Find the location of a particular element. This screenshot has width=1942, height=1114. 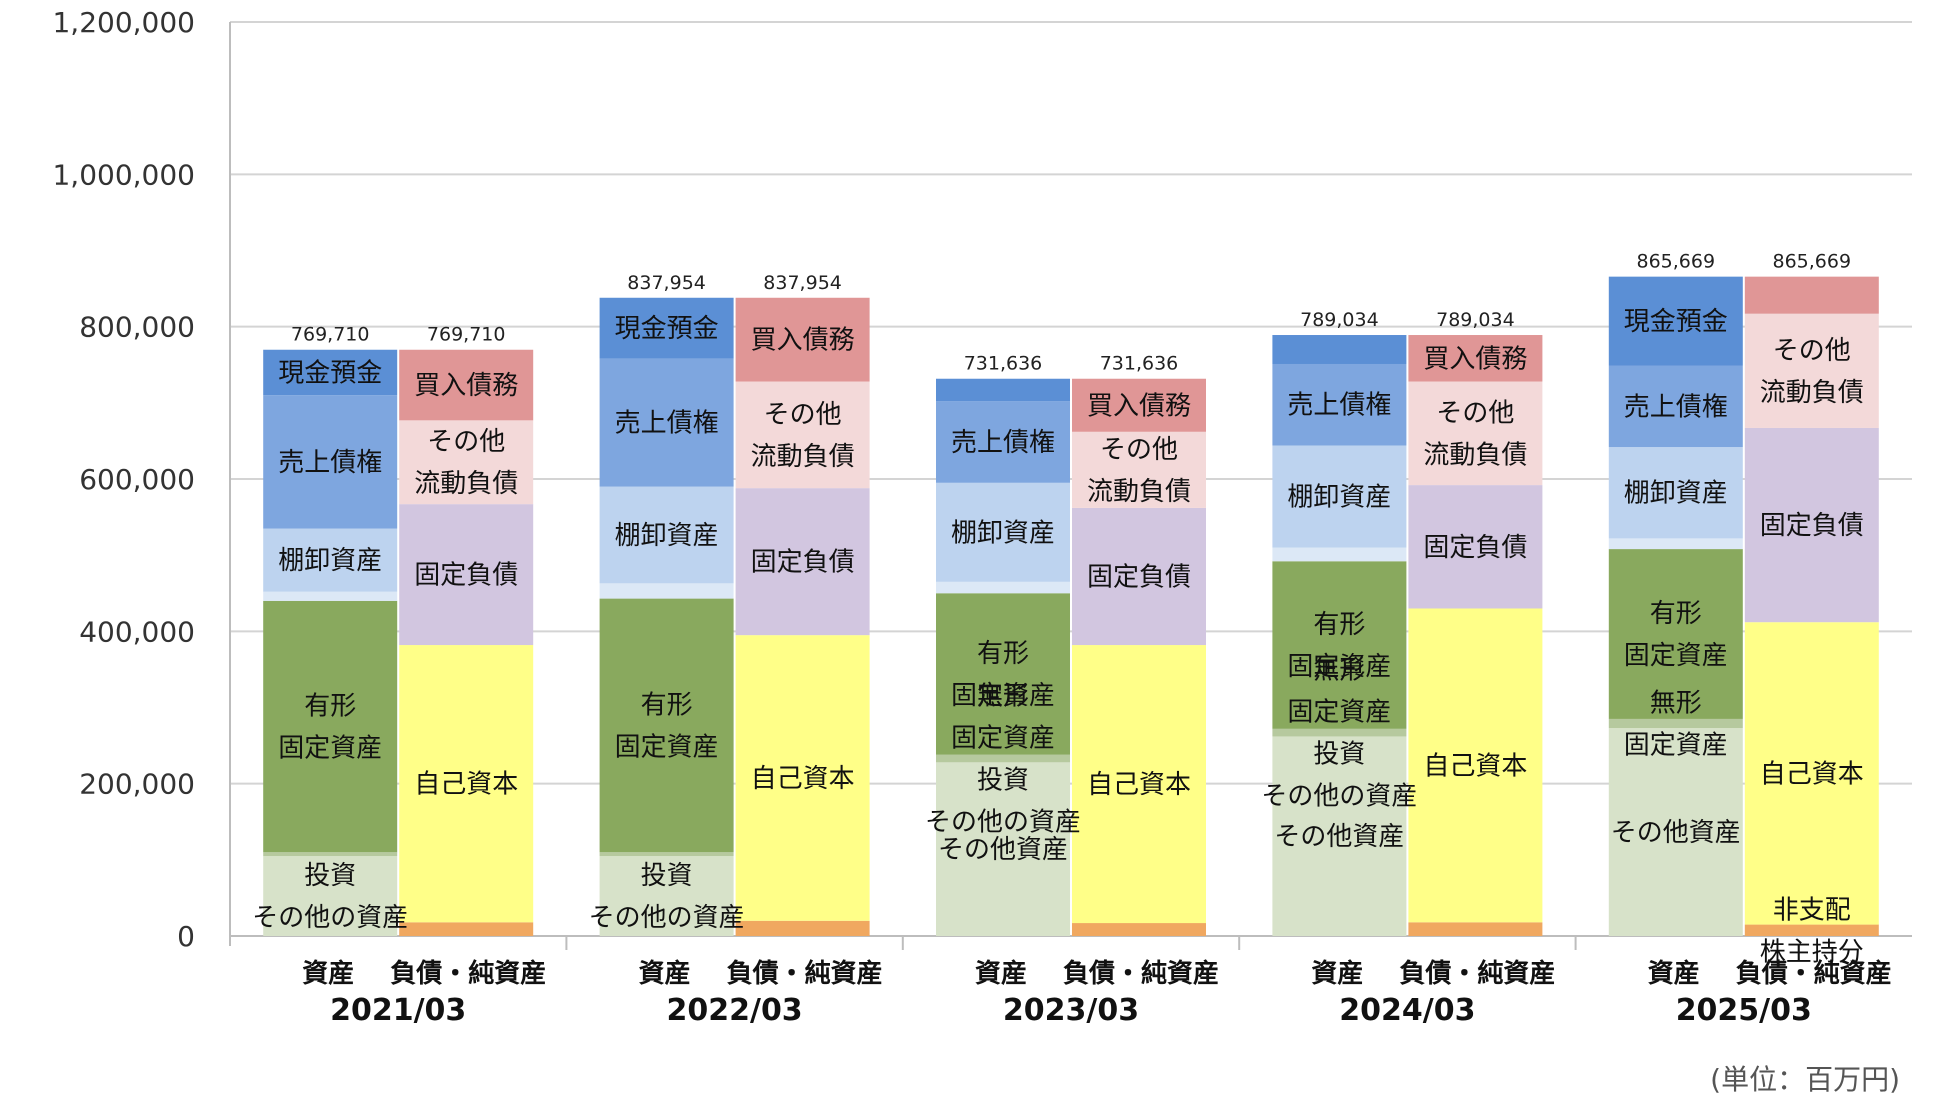

total-label: 789,034 is located at coordinates (1339, 320).